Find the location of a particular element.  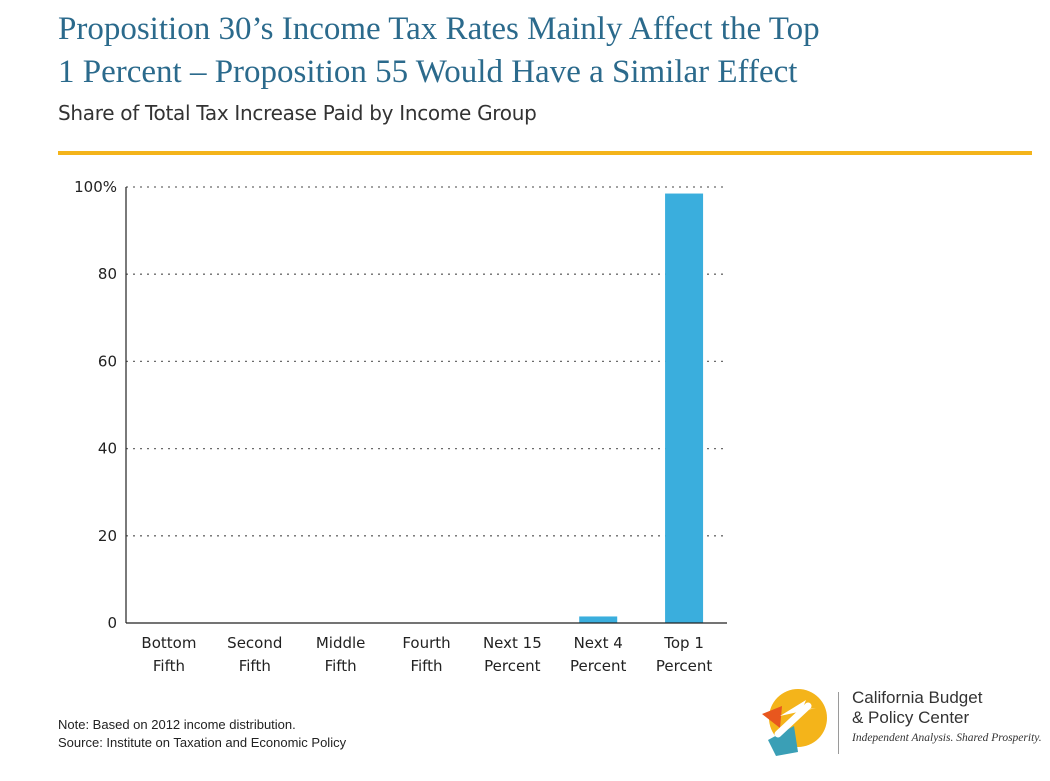

accent-rule is located at coordinates (545, 153).